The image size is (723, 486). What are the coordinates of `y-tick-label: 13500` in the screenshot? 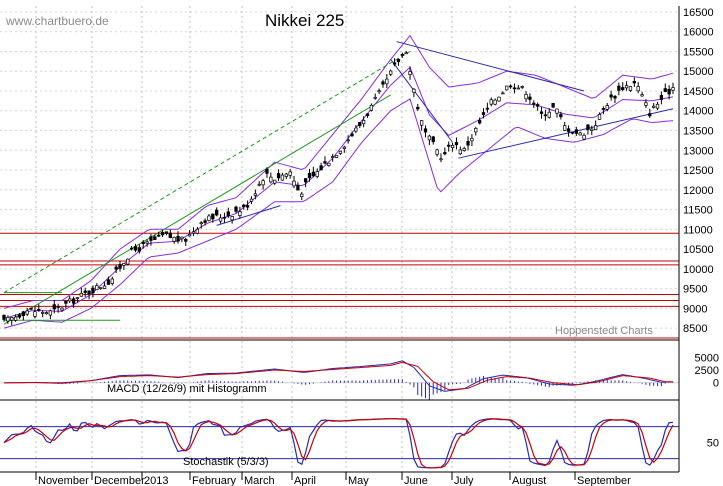 It's located at (698, 132).